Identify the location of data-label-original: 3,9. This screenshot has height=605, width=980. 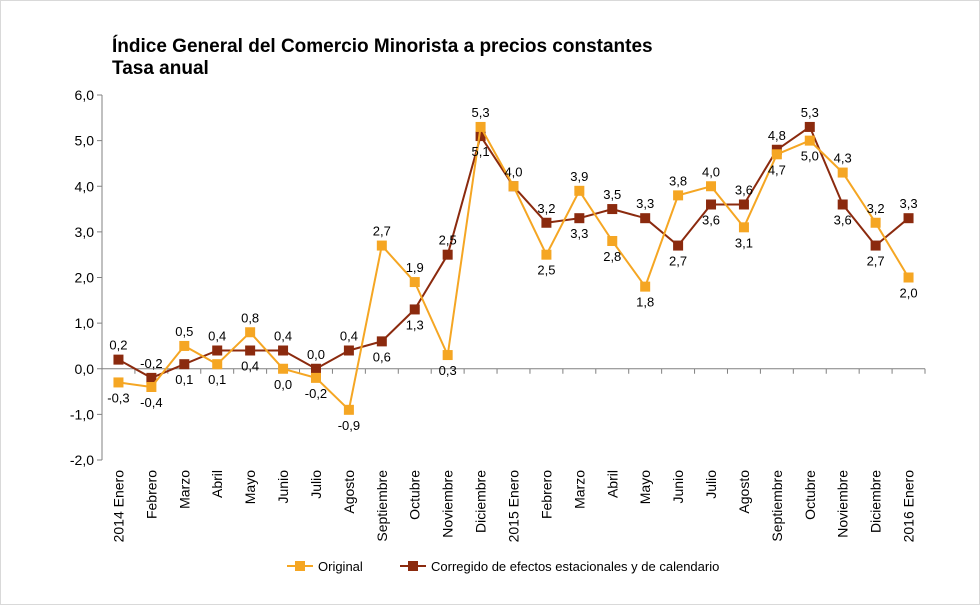
(579, 176).